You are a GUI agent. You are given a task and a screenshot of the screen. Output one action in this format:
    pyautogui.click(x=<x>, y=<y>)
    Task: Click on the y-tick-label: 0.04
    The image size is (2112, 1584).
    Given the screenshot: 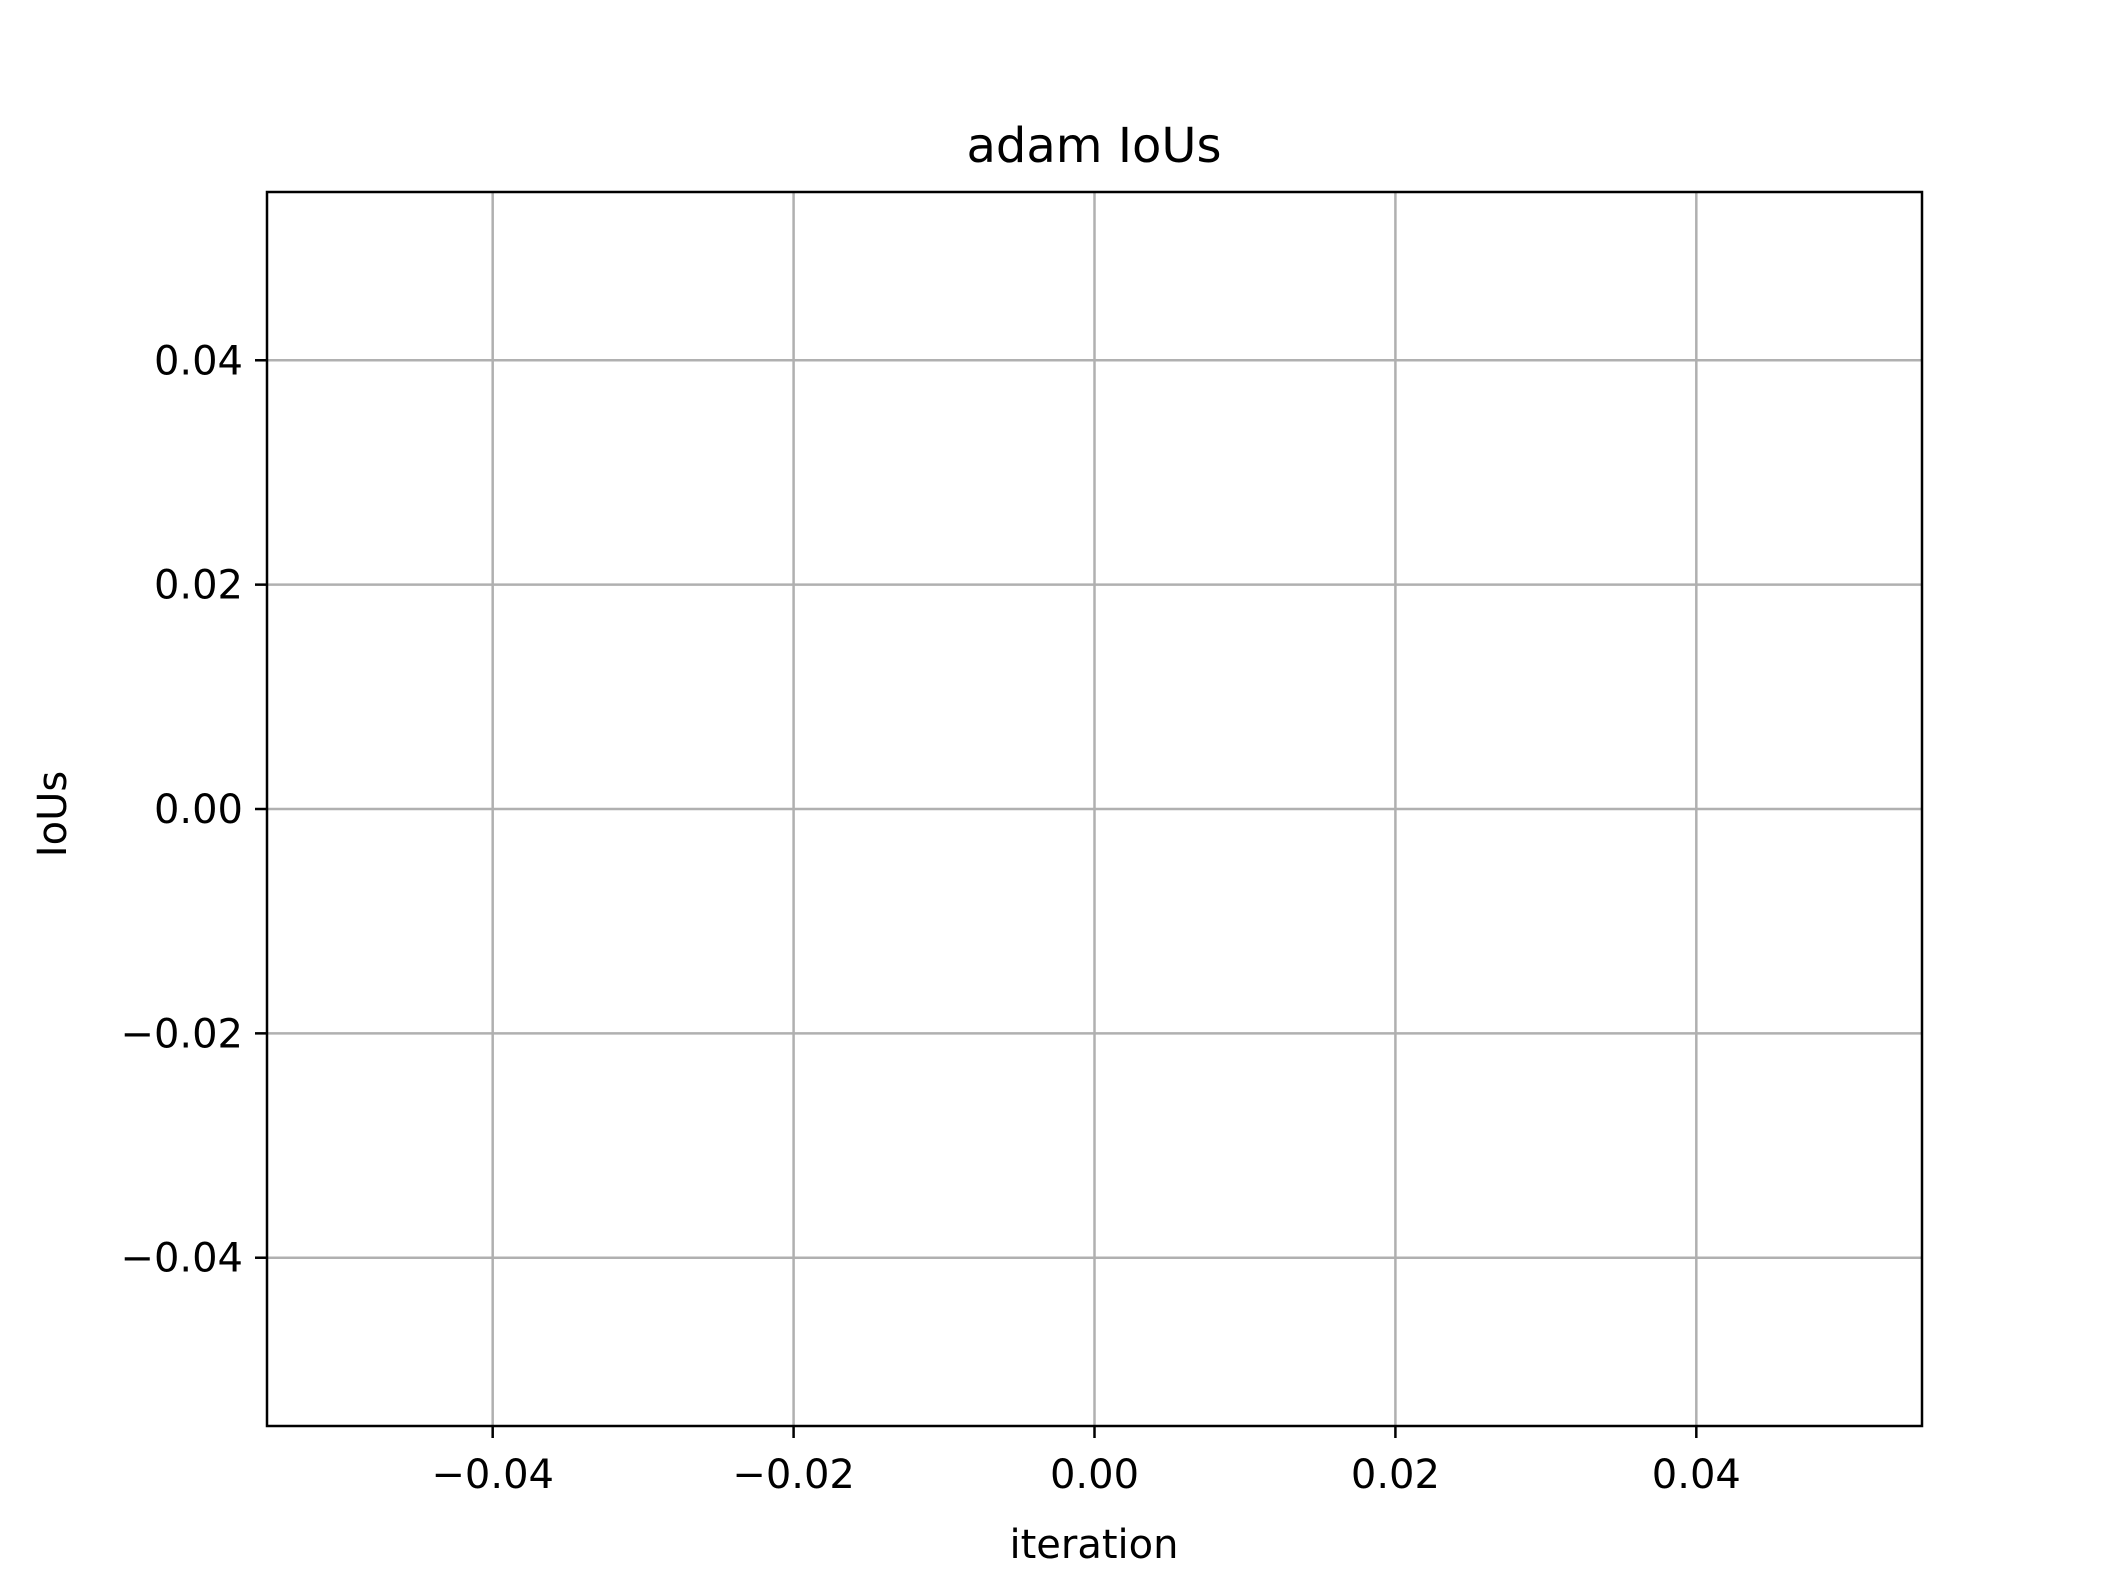 What is the action you would take?
    pyautogui.click(x=198, y=361)
    